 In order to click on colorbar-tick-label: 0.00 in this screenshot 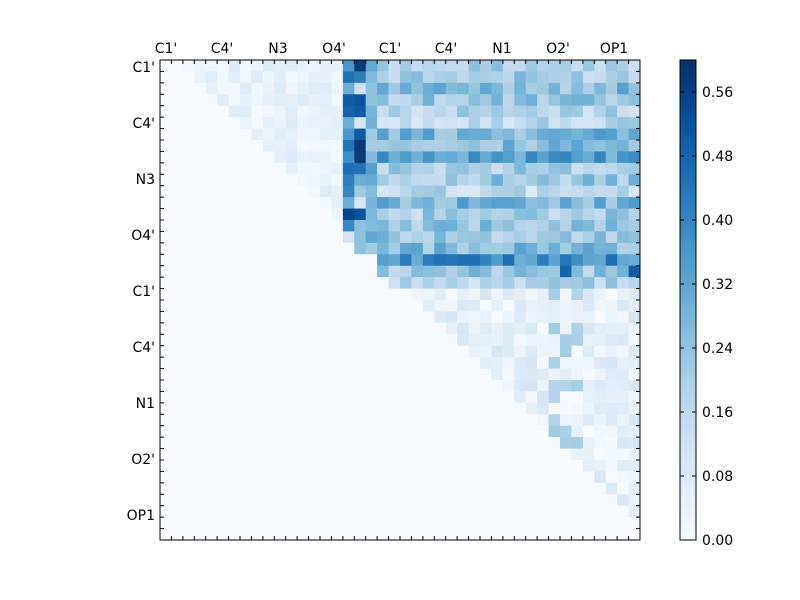, I will do `click(717, 541)`.